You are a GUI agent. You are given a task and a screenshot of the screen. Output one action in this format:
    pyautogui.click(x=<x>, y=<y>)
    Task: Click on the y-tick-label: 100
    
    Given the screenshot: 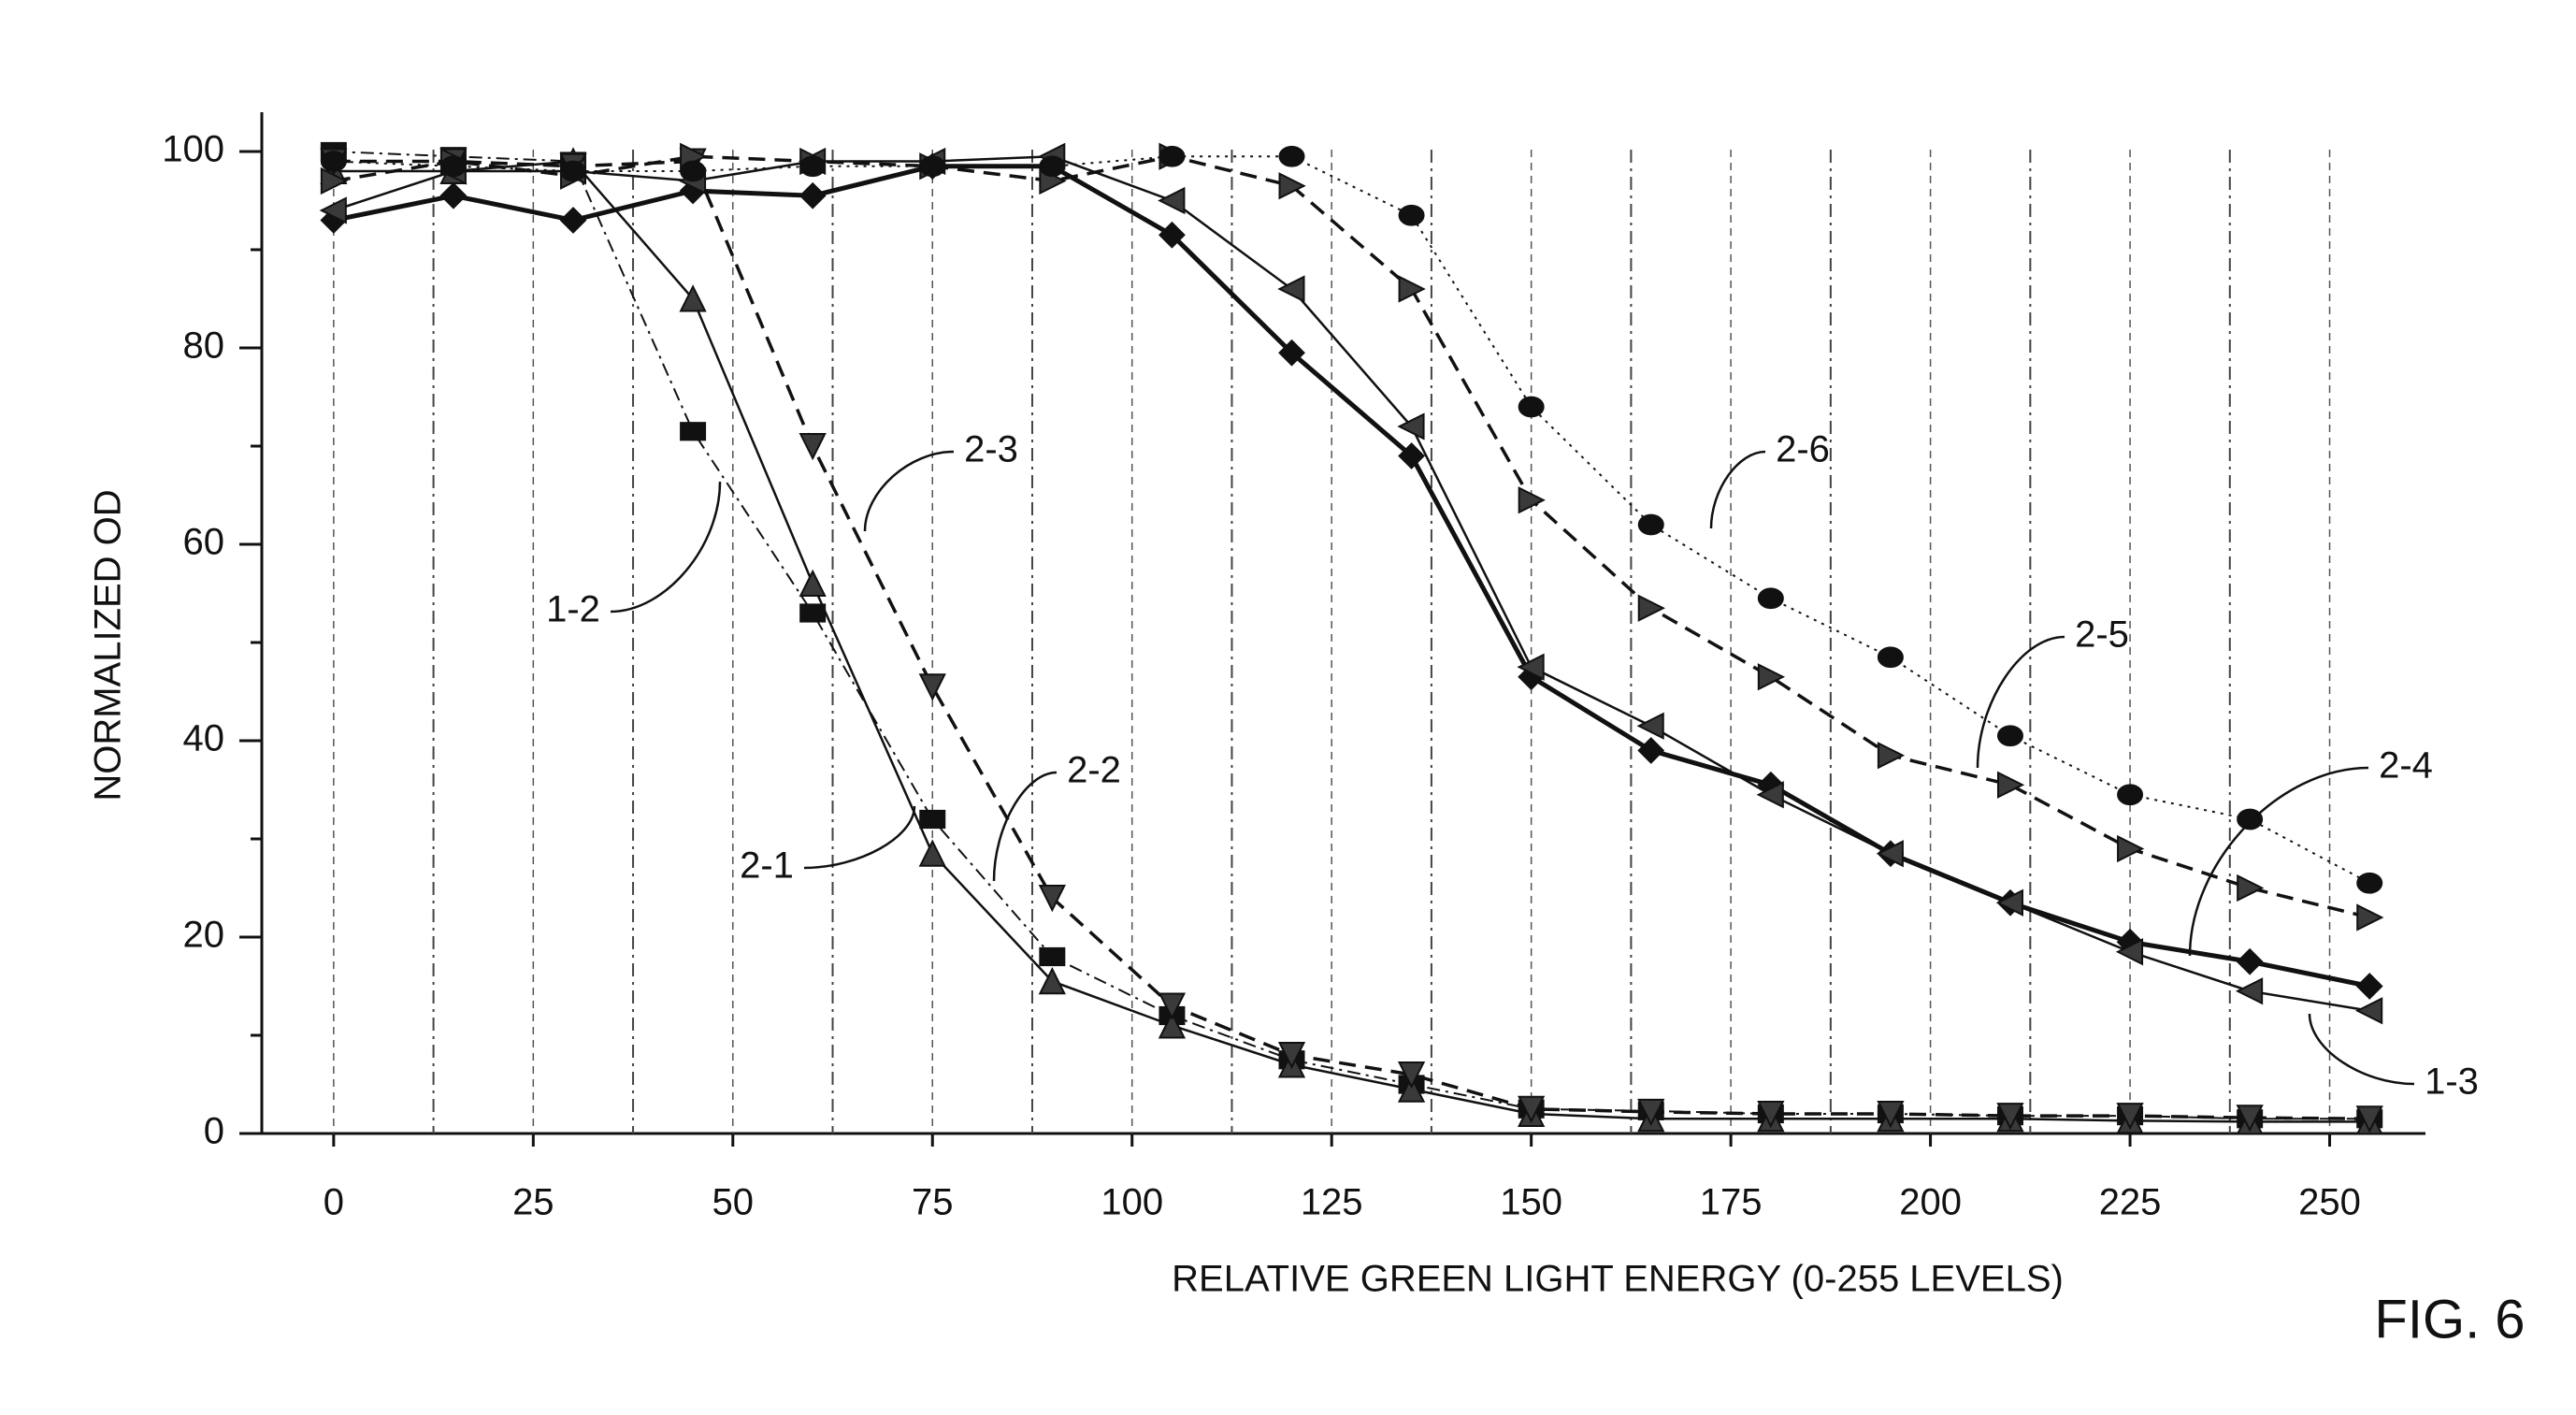 What is the action you would take?
    pyautogui.click(x=193, y=149)
    